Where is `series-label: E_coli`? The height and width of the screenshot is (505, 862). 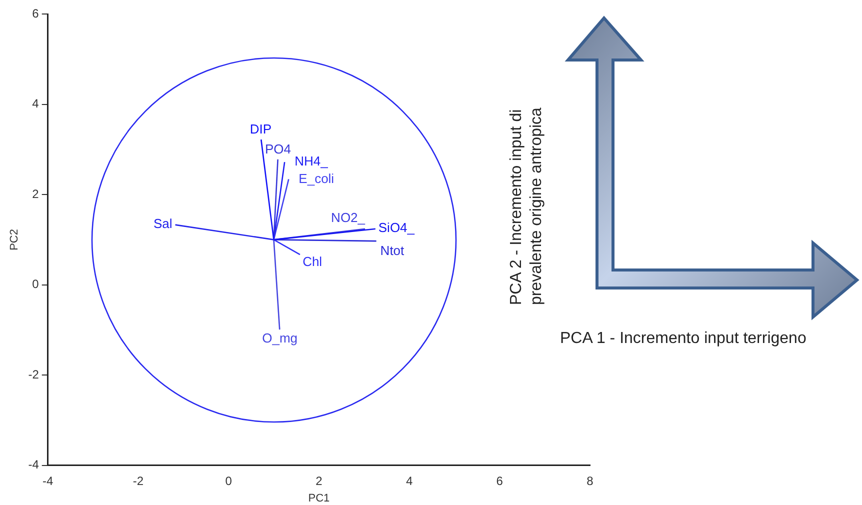 series-label: E_coli is located at coordinates (316, 178).